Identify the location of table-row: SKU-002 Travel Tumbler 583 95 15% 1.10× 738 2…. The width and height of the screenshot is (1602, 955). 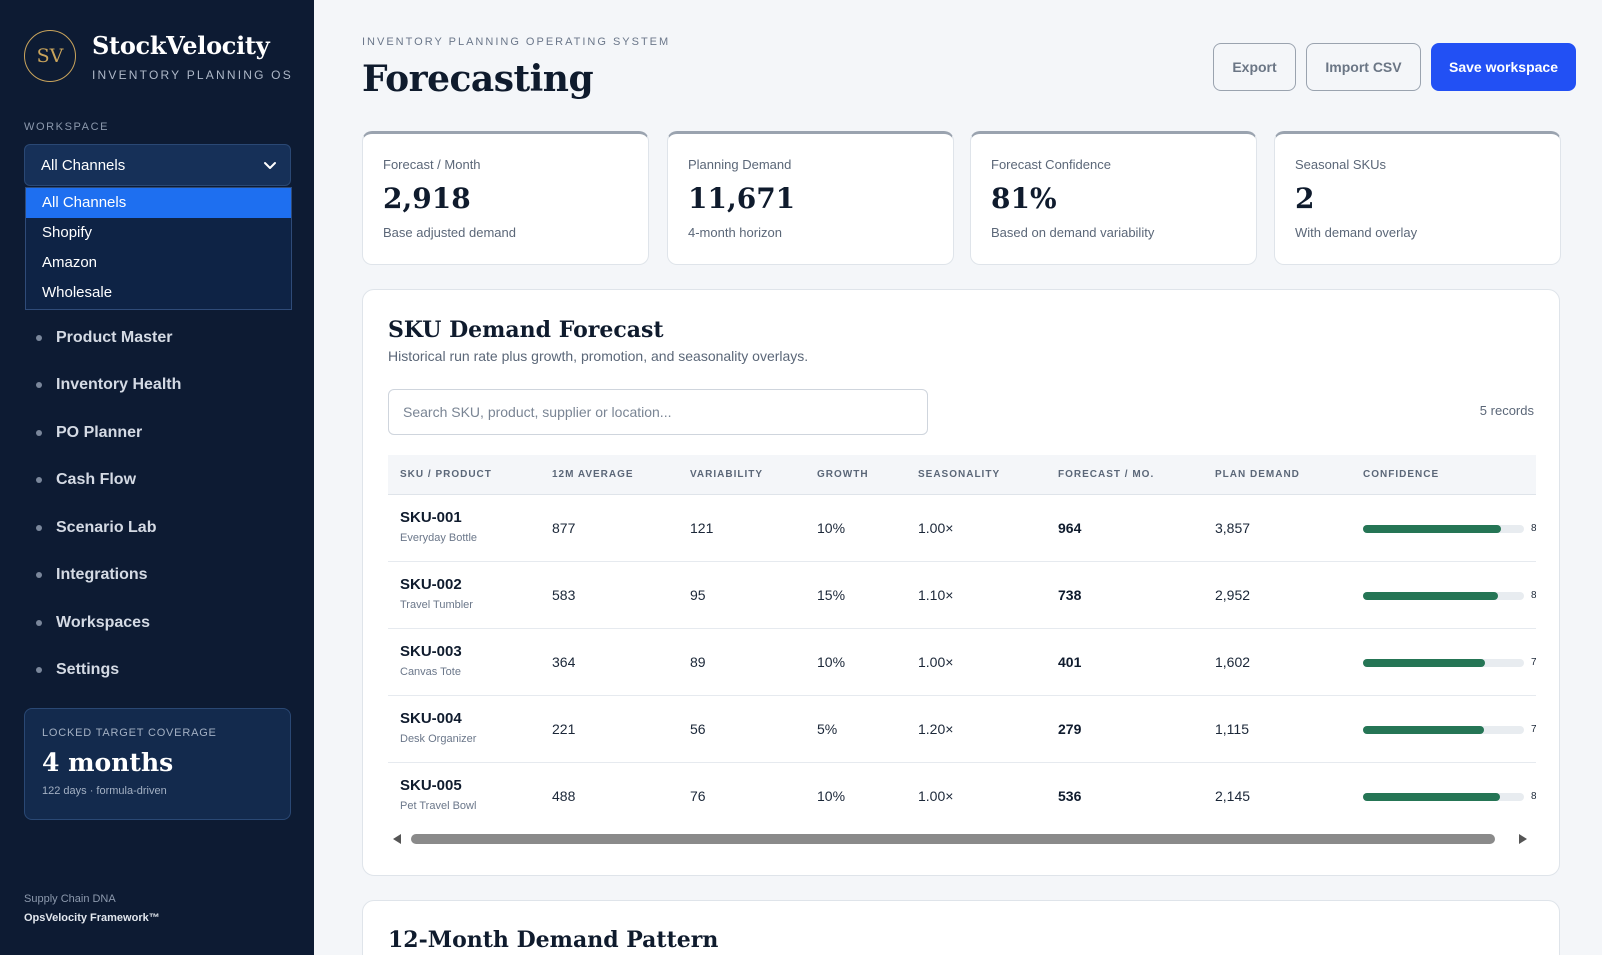
(962, 595).